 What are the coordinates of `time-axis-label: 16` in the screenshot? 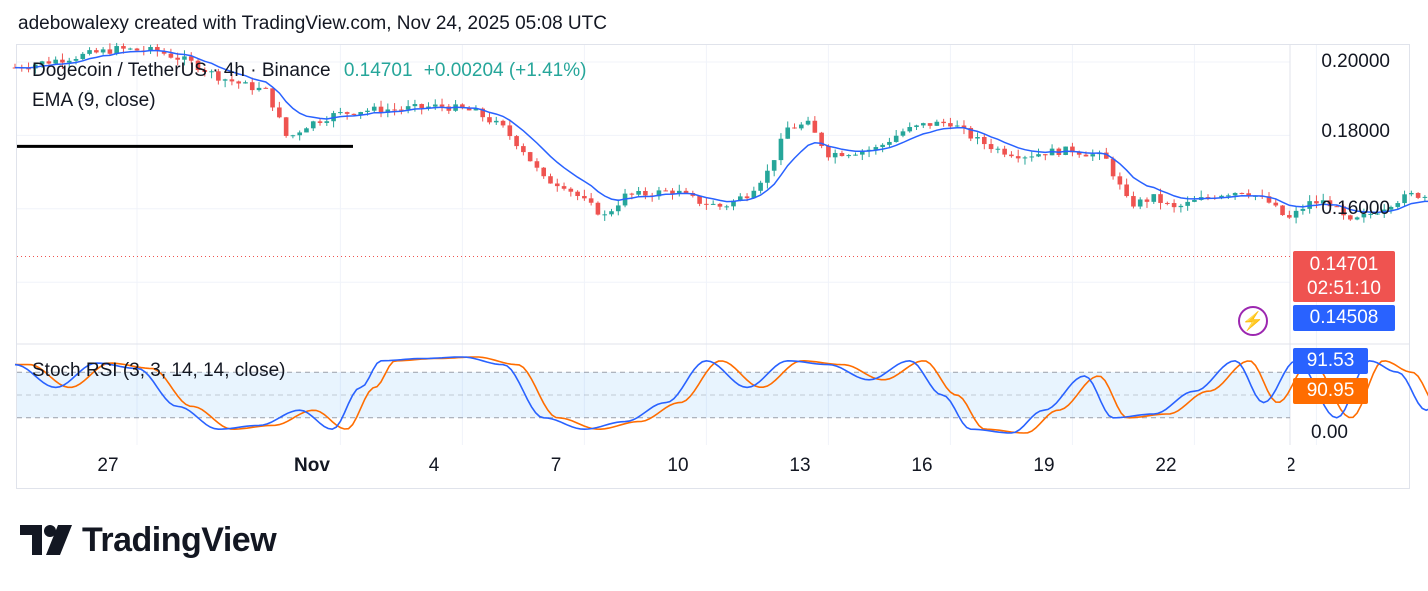 It's located at (922, 465).